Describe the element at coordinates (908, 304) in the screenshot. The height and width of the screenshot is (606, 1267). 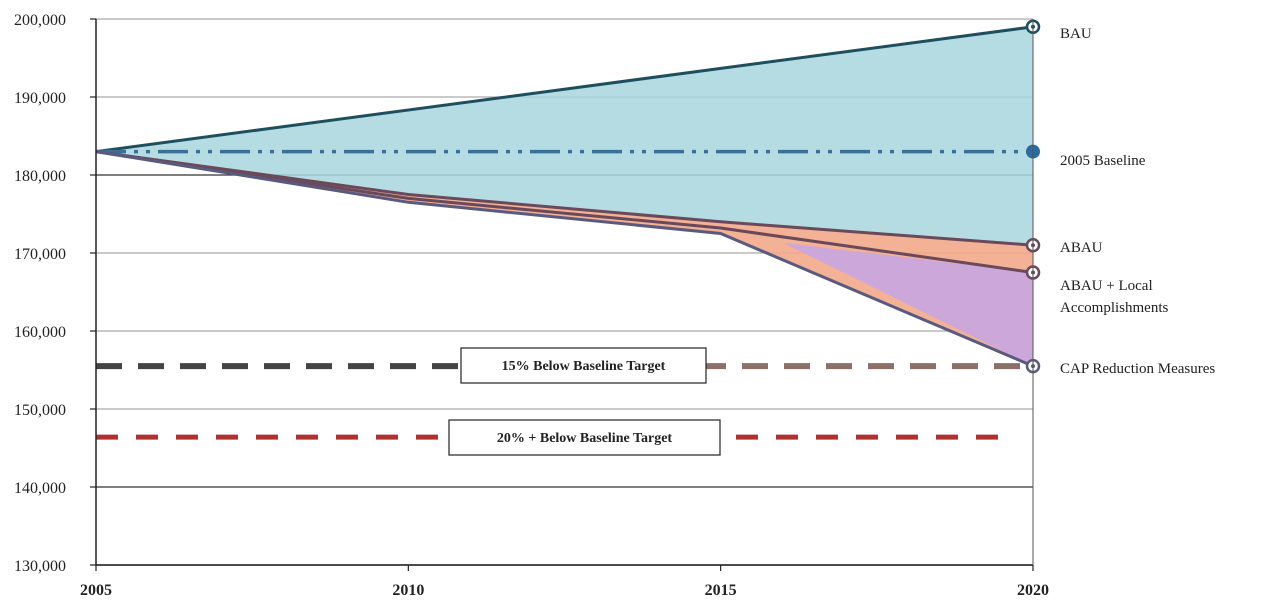
I see `cap-area` at that location.